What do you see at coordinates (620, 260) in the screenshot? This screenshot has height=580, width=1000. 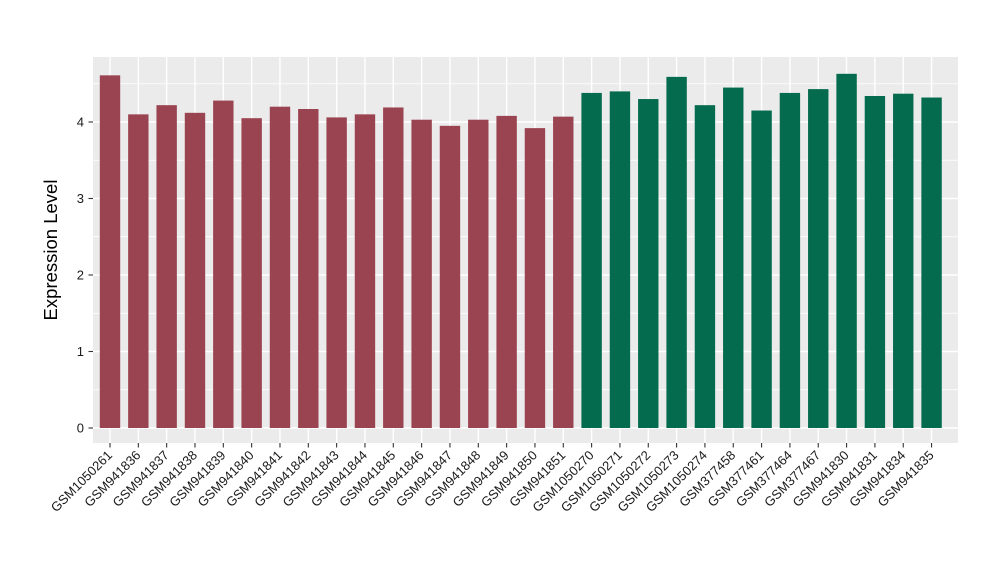 I see `bar-GSM1050271` at bounding box center [620, 260].